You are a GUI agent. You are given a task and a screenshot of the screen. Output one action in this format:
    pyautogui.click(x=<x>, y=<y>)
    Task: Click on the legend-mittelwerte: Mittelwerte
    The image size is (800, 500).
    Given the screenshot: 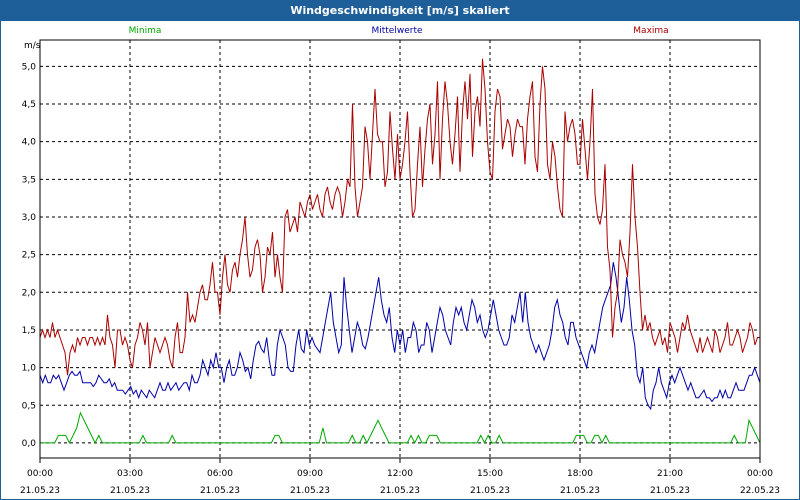 What is the action you would take?
    pyautogui.click(x=396, y=31)
    